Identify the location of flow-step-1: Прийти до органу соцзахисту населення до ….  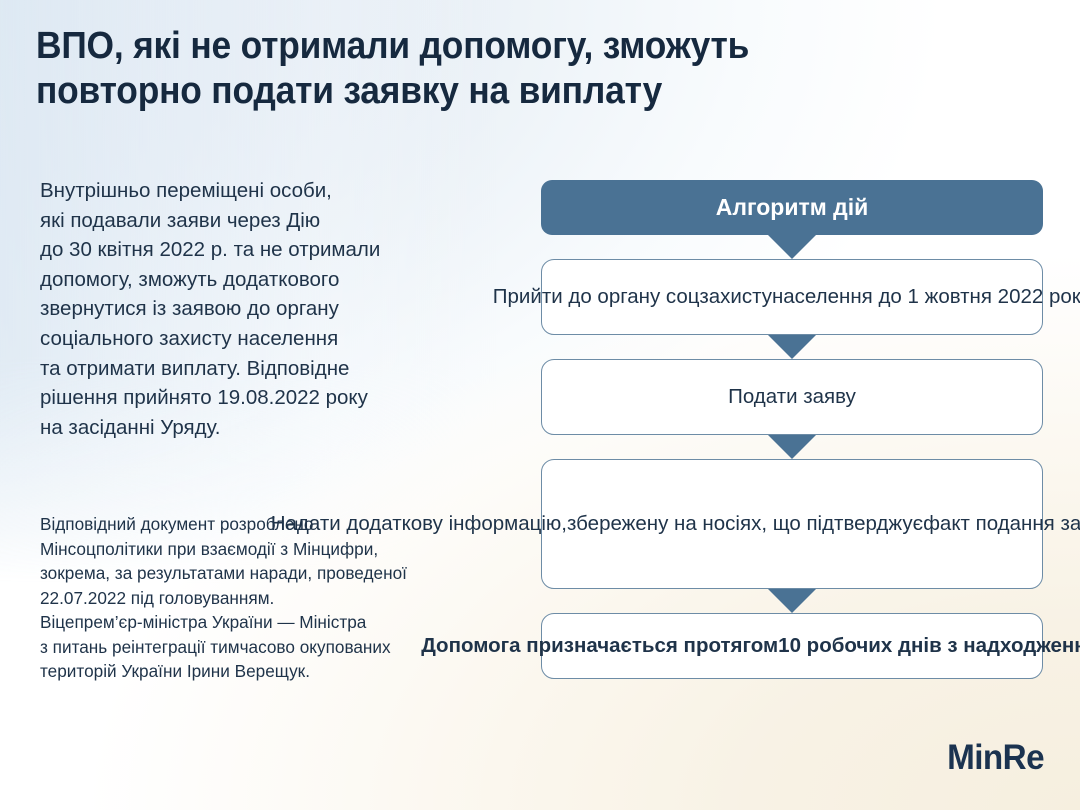
(786, 297).